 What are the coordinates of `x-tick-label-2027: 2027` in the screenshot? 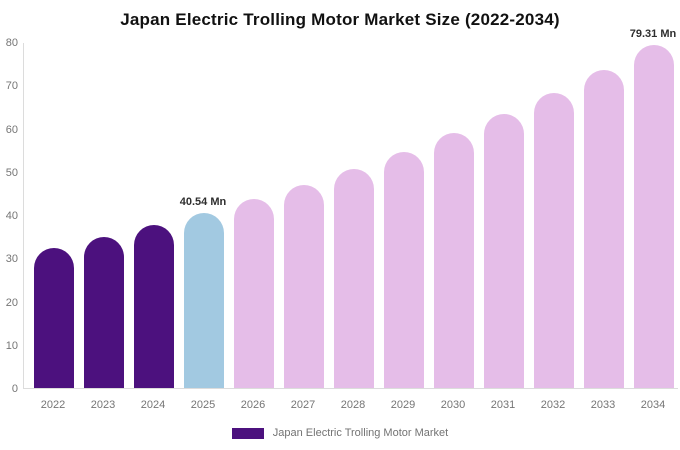 It's located at (303, 405).